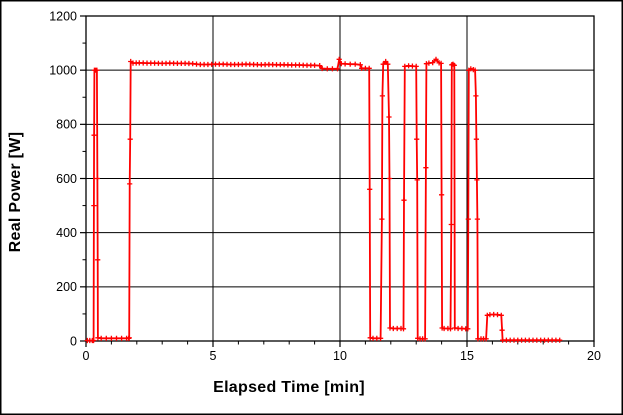 This screenshot has height=415, width=623. Describe the element at coordinates (73, 341) in the screenshot. I see `y-tick-label: 0` at that location.